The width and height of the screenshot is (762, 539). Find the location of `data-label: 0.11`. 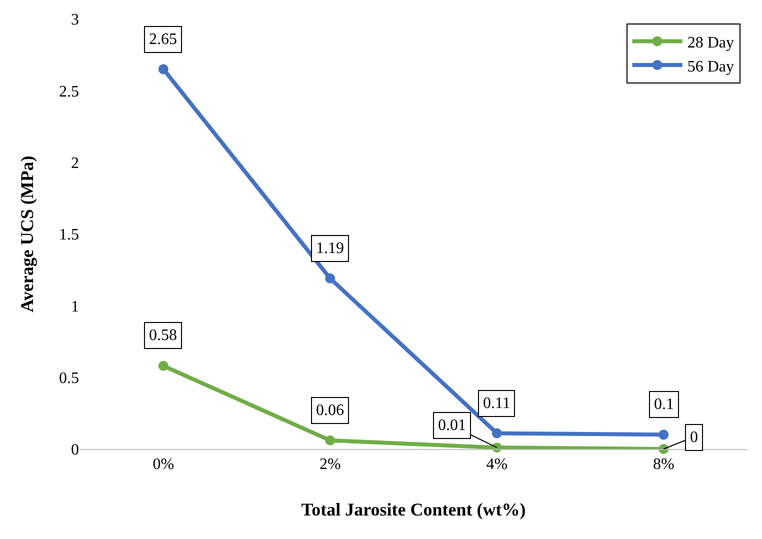

data-label: 0.11 is located at coordinates (496, 403).